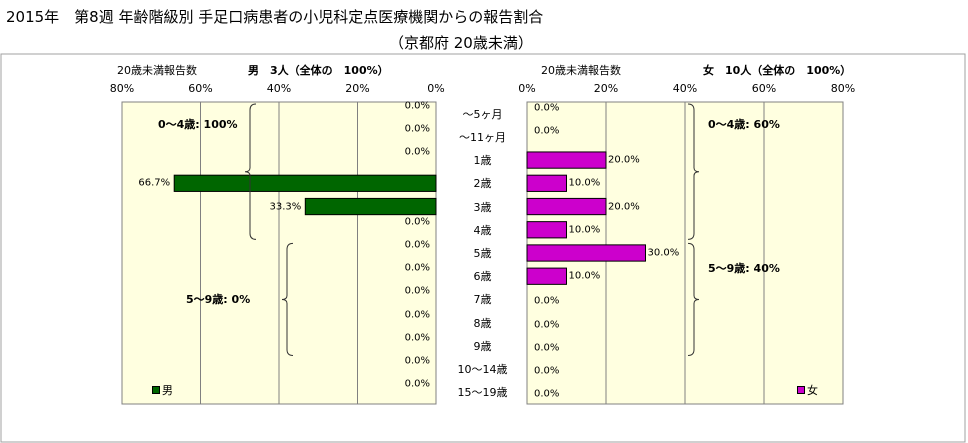  Describe the element at coordinates (482, 161) in the screenshot. I see `category-label: 1歳` at that location.